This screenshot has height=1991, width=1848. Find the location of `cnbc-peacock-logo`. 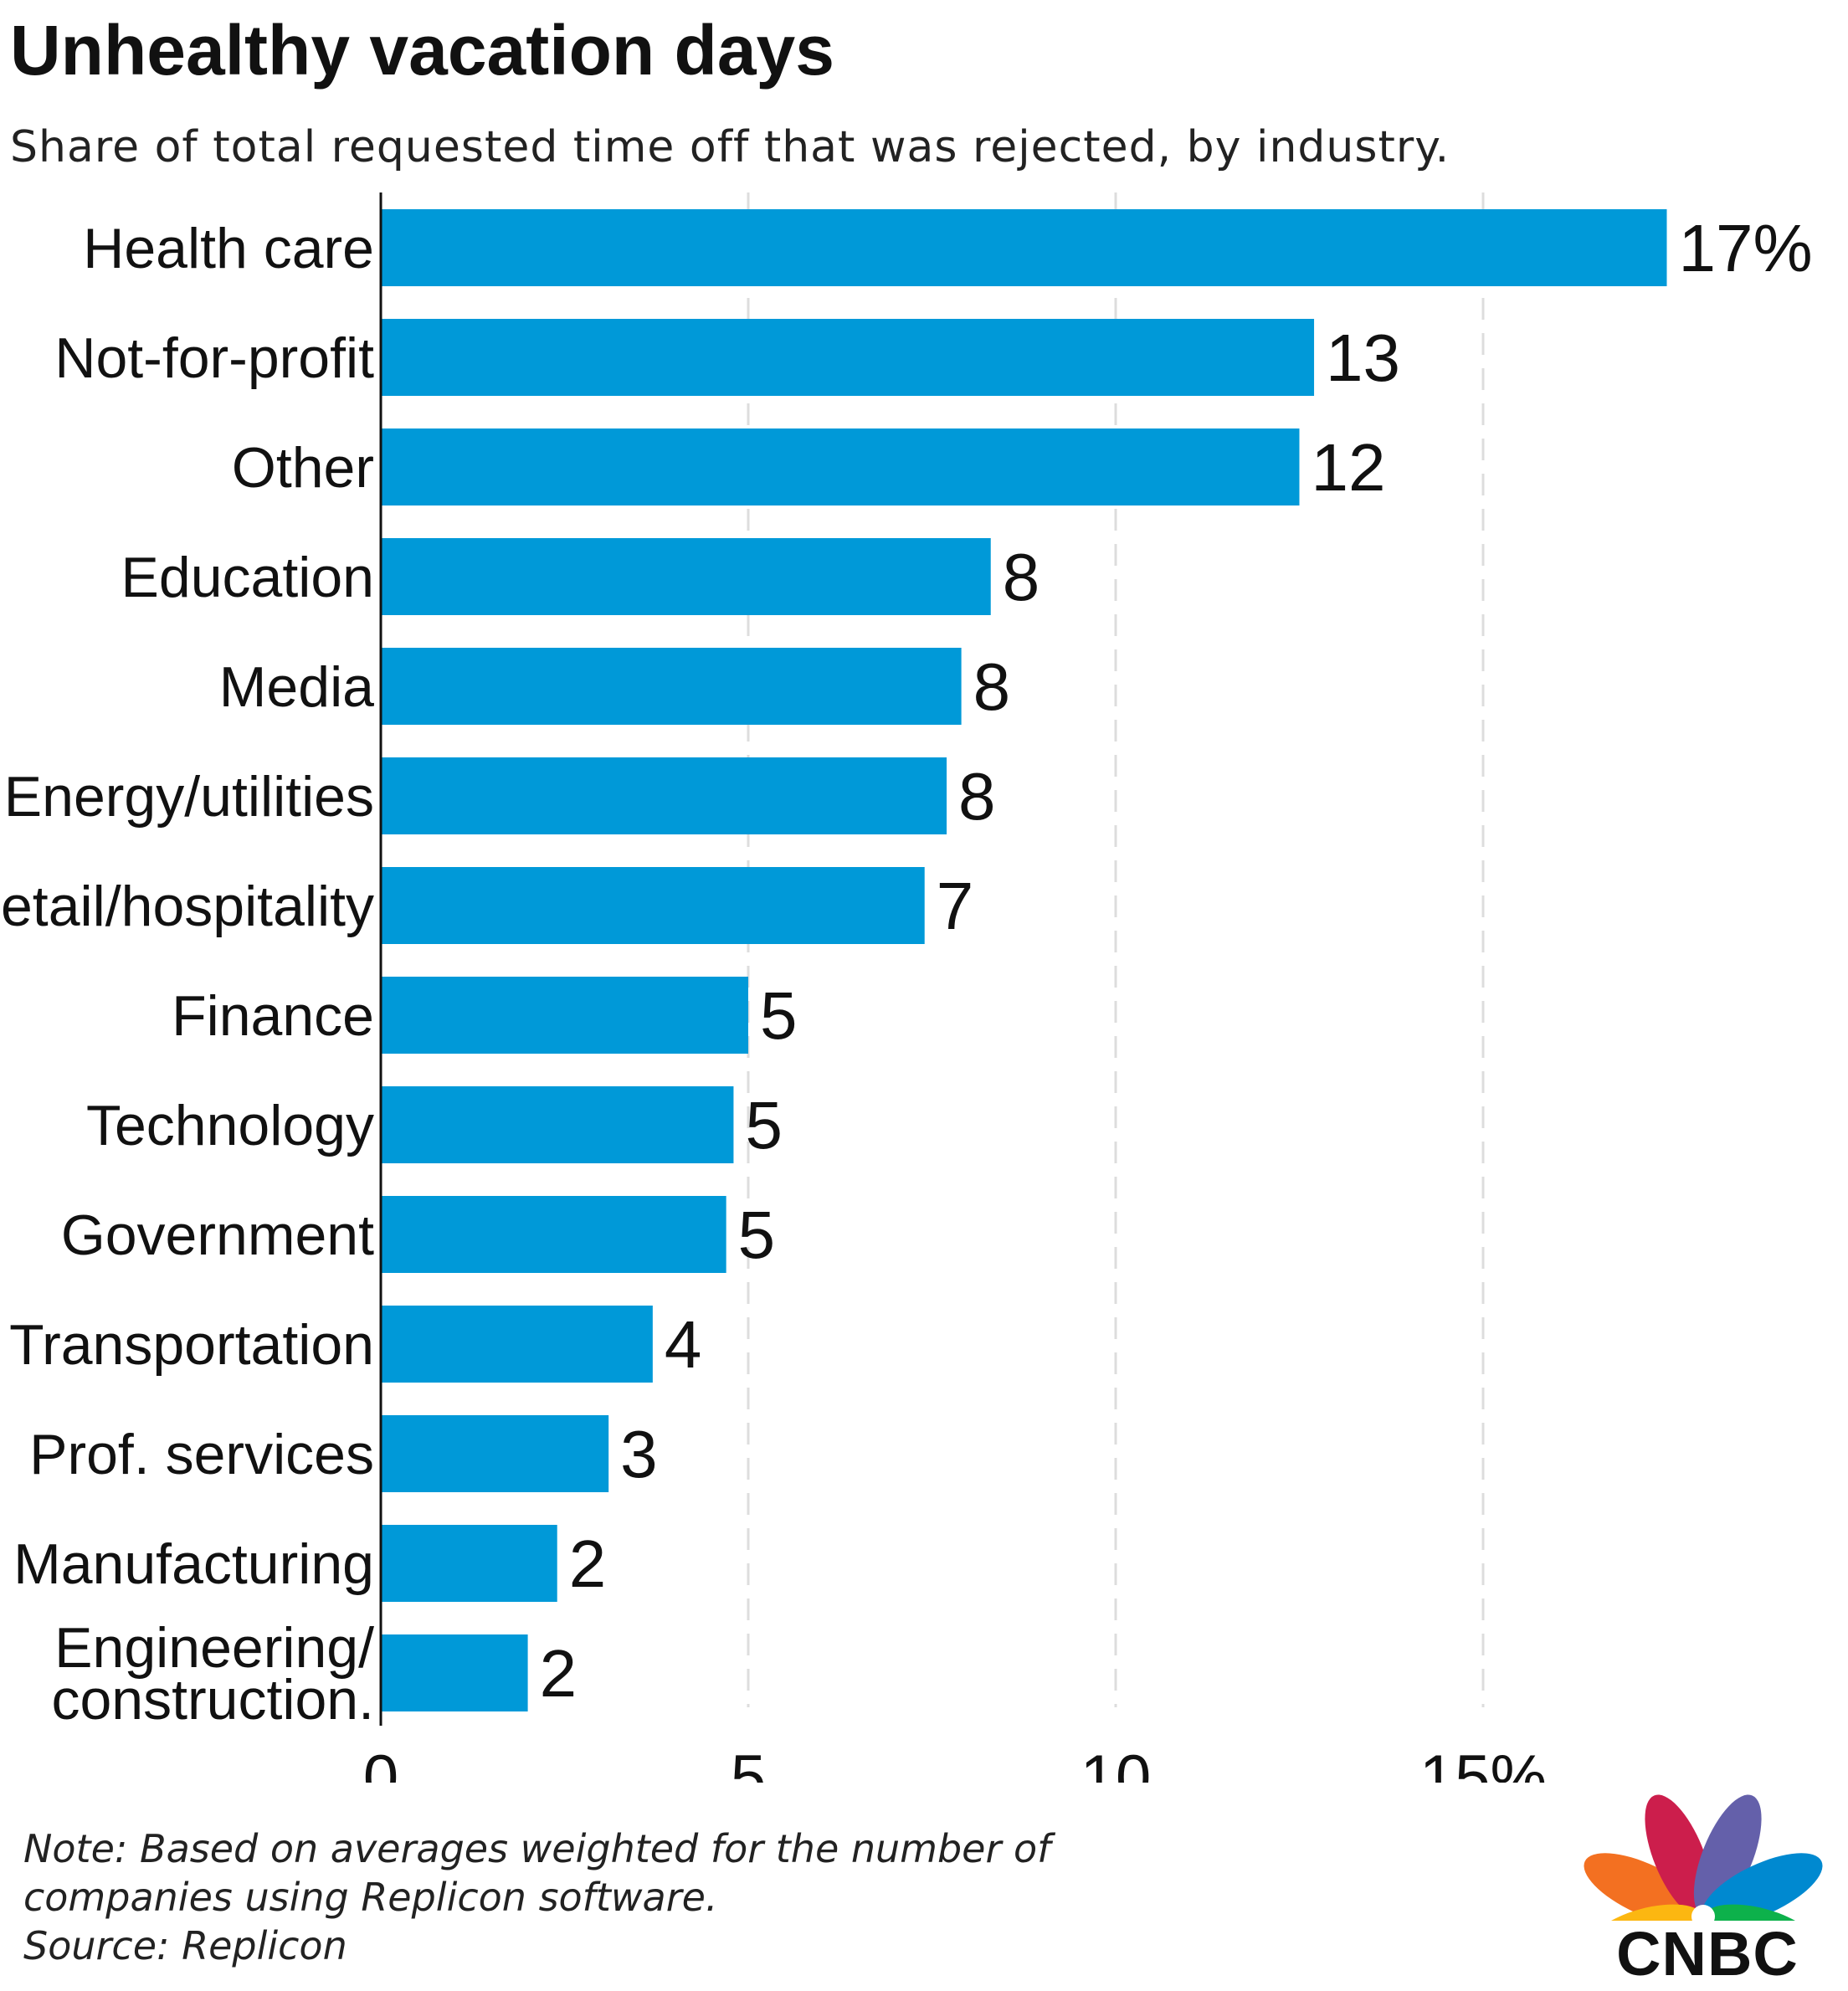

cnbc-peacock-logo is located at coordinates (1703, 1857).